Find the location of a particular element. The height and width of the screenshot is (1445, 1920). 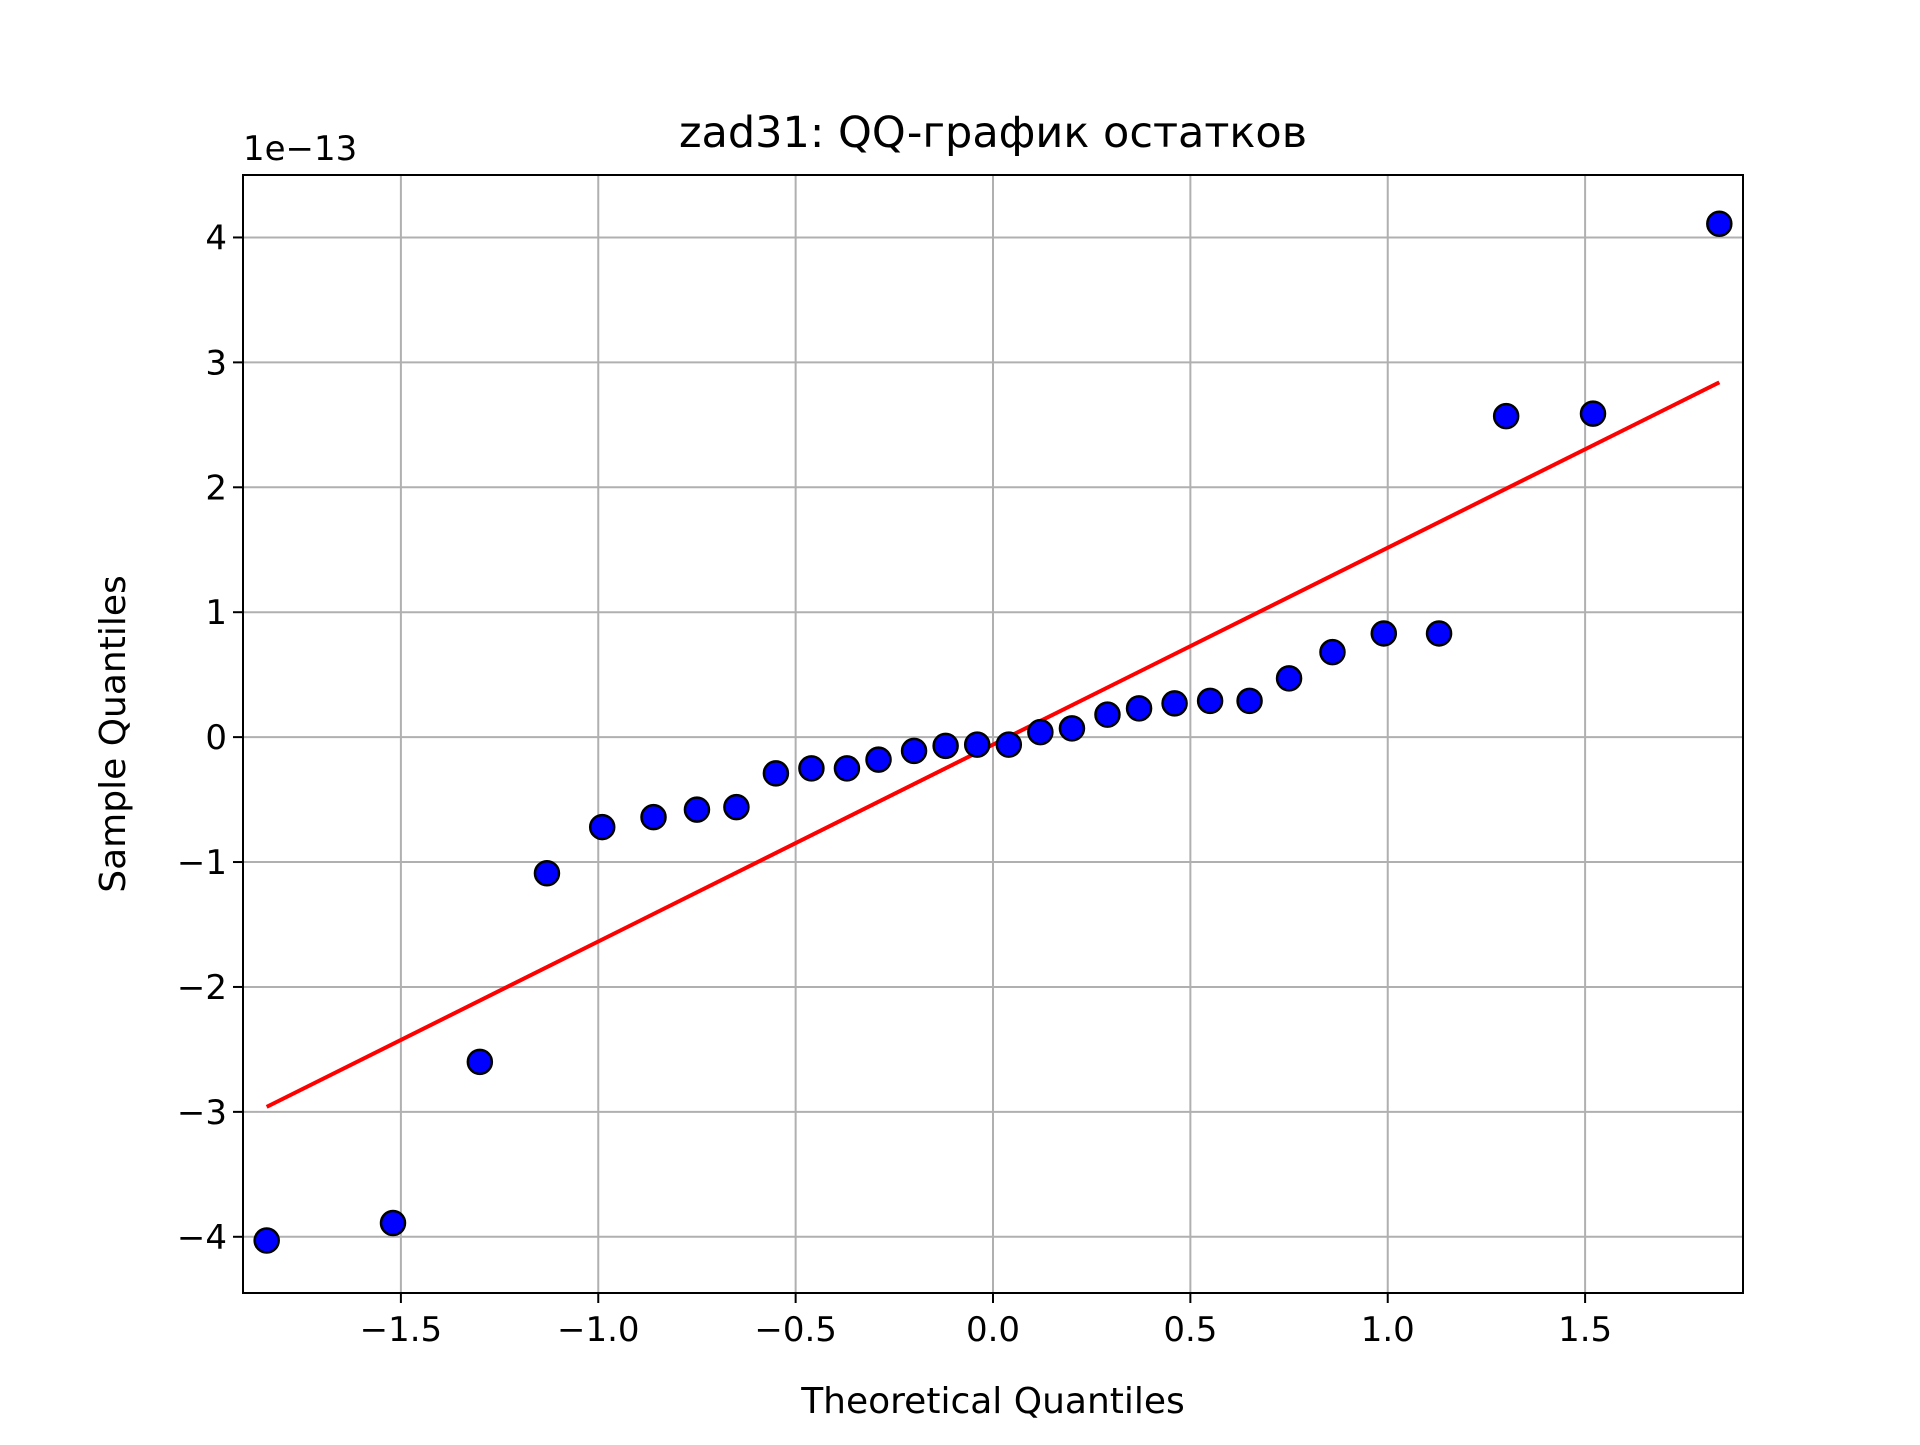

x-axis-ticks: −1.5 −1.0 −0.5 0.0 0.5 1.0 1.5 is located at coordinates (986, 1321).